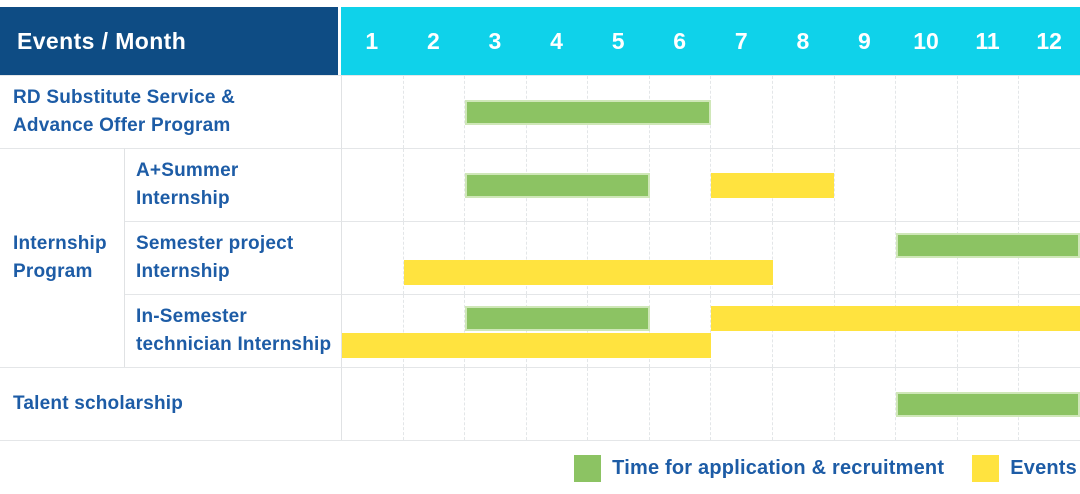 This screenshot has height=494, width=1080. What do you see at coordinates (98, 403) in the screenshot?
I see `row-label-line: Talent scholarship` at bounding box center [98, 403].